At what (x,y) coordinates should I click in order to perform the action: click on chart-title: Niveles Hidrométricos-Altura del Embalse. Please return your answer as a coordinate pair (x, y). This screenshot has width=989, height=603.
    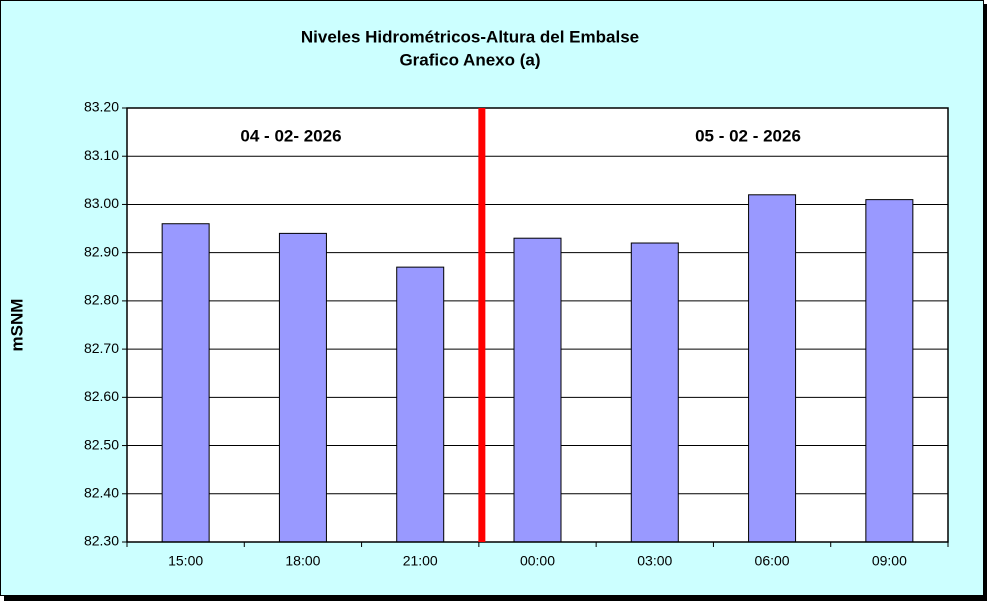
    Looking at the image, I should click on (470, 36).